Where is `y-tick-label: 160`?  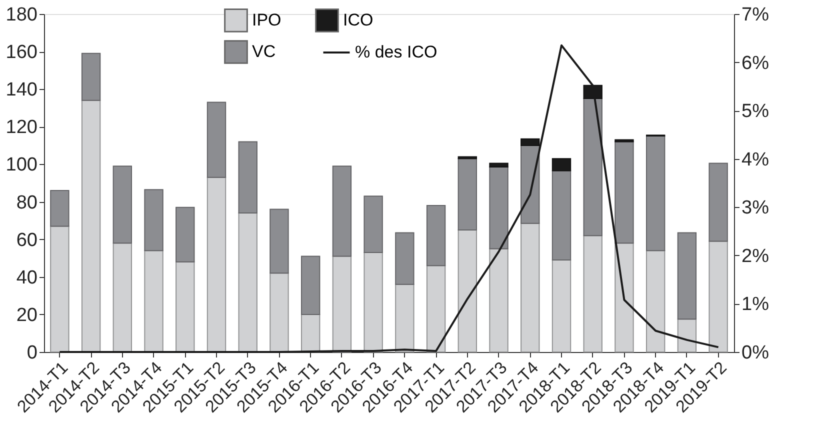 y-tick-label: 160 is located at coordinates (22, 53).